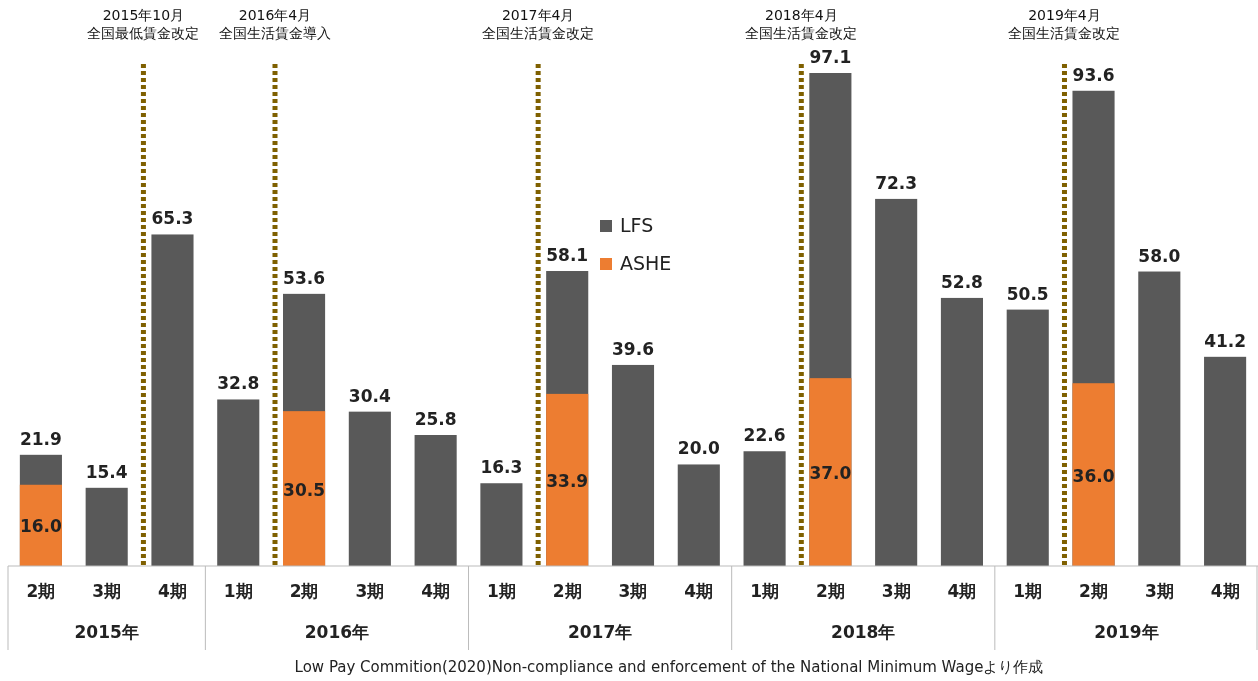  Describe the element at coordinates (646, 263) in the screenshot. I see `legend-label: ASHE` at that location.